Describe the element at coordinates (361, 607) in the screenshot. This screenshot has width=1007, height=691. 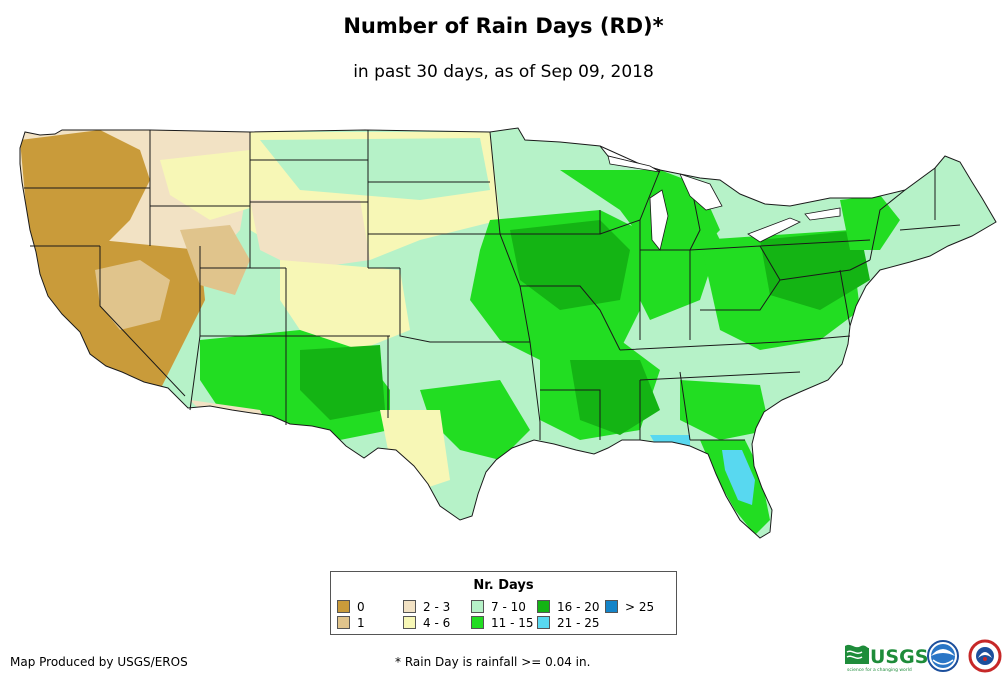
I see `legend-label: 0` at that location.